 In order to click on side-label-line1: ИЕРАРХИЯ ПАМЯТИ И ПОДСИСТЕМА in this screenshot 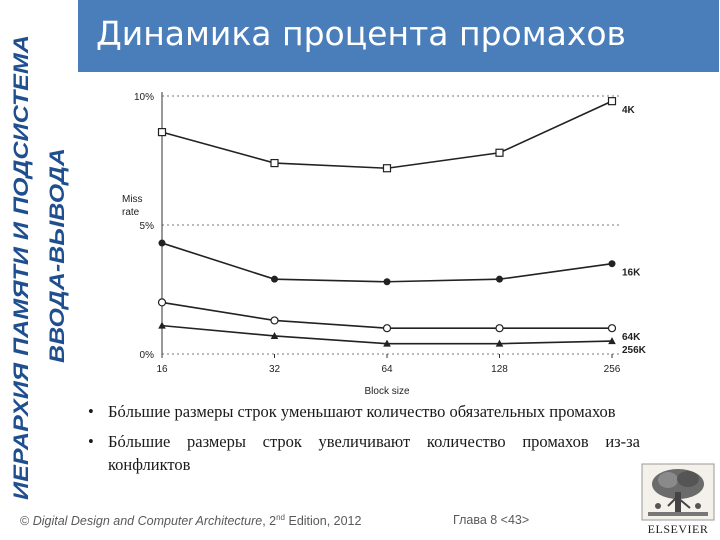, I will do `click(21, 267)`.